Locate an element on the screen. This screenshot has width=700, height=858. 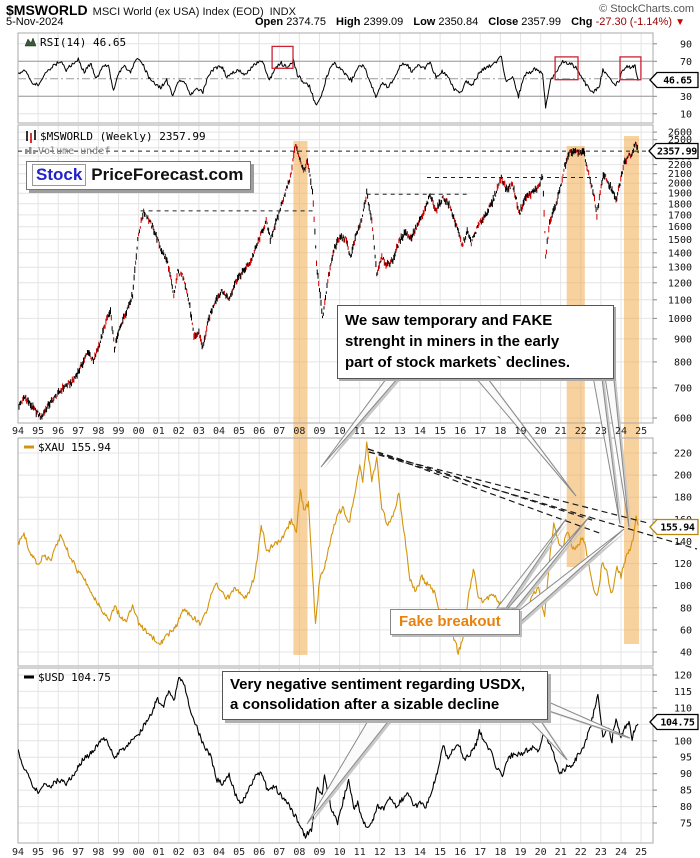
svg-text: 01 is located at coordinates (159, 852).